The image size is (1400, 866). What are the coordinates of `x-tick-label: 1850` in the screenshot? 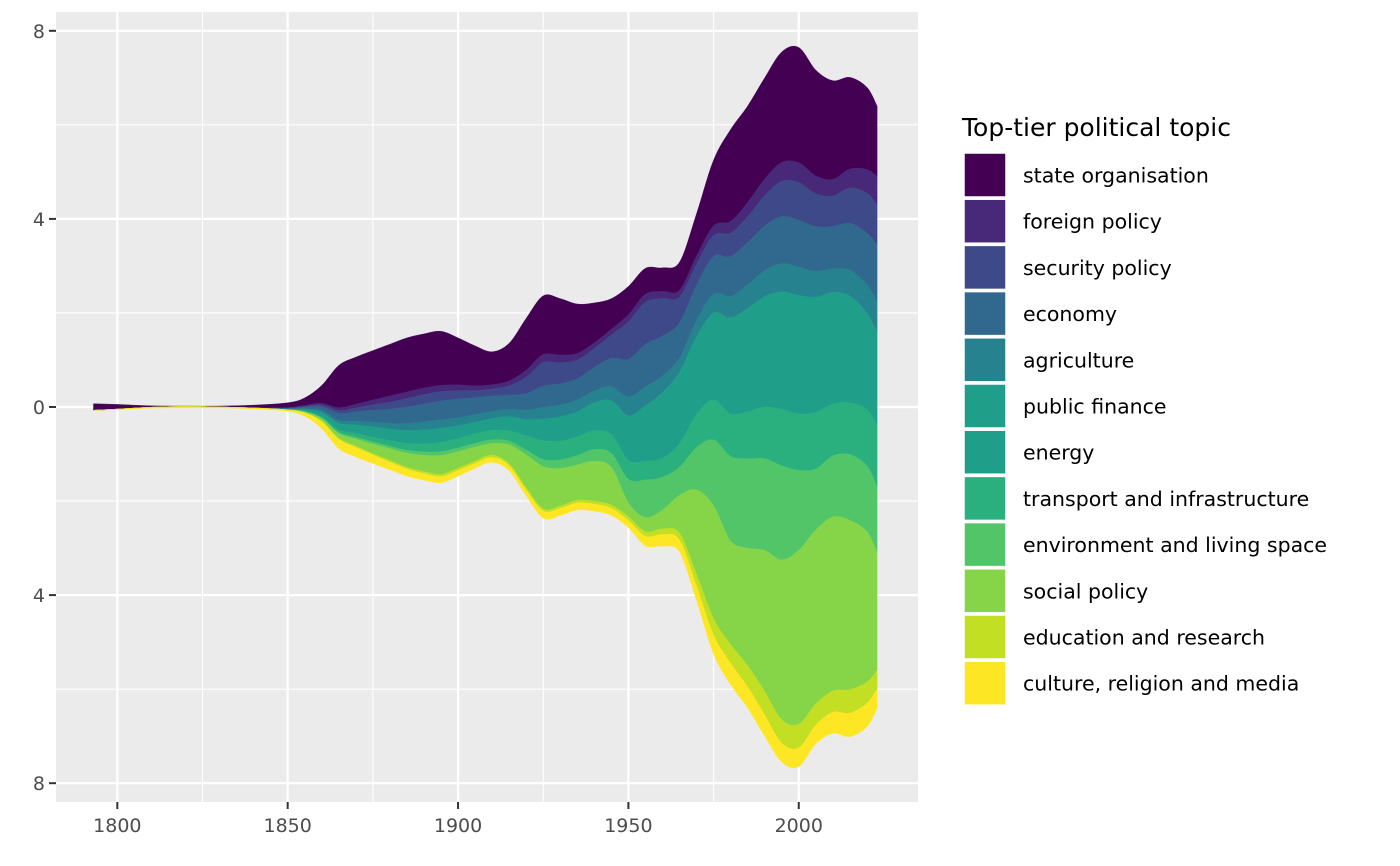 It's located at (288, 826).